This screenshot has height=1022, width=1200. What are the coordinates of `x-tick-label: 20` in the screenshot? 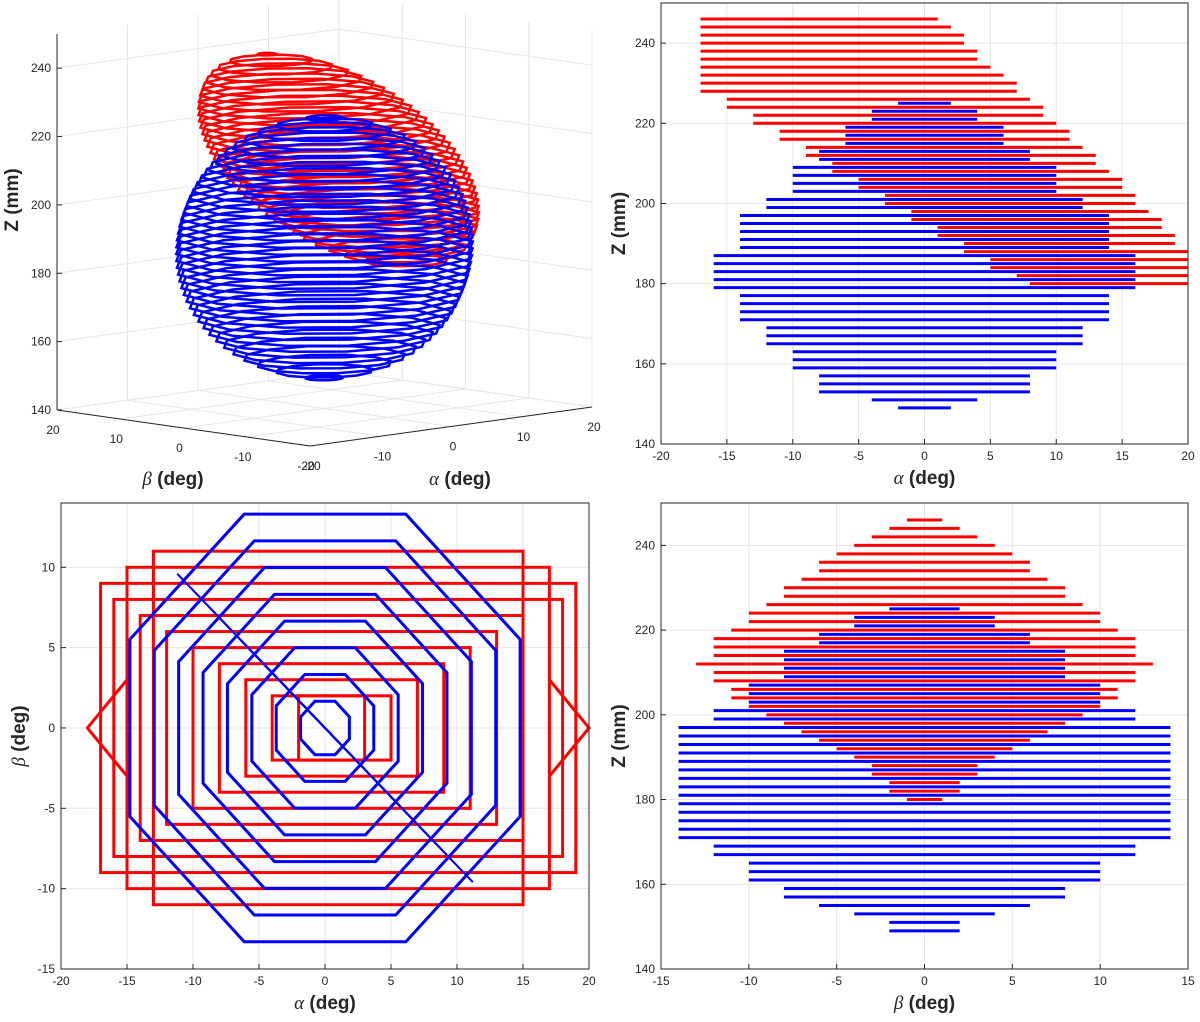 It's located at (1188, 456).